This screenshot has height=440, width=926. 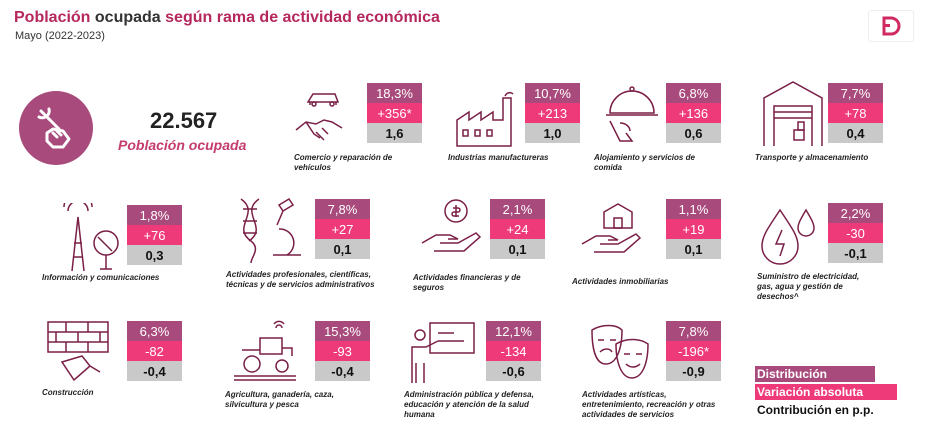 What do you see at coordinates (78, 351) in the screenshot?
I see `bricks-trowel-icon` at bounding box center [78, 351].